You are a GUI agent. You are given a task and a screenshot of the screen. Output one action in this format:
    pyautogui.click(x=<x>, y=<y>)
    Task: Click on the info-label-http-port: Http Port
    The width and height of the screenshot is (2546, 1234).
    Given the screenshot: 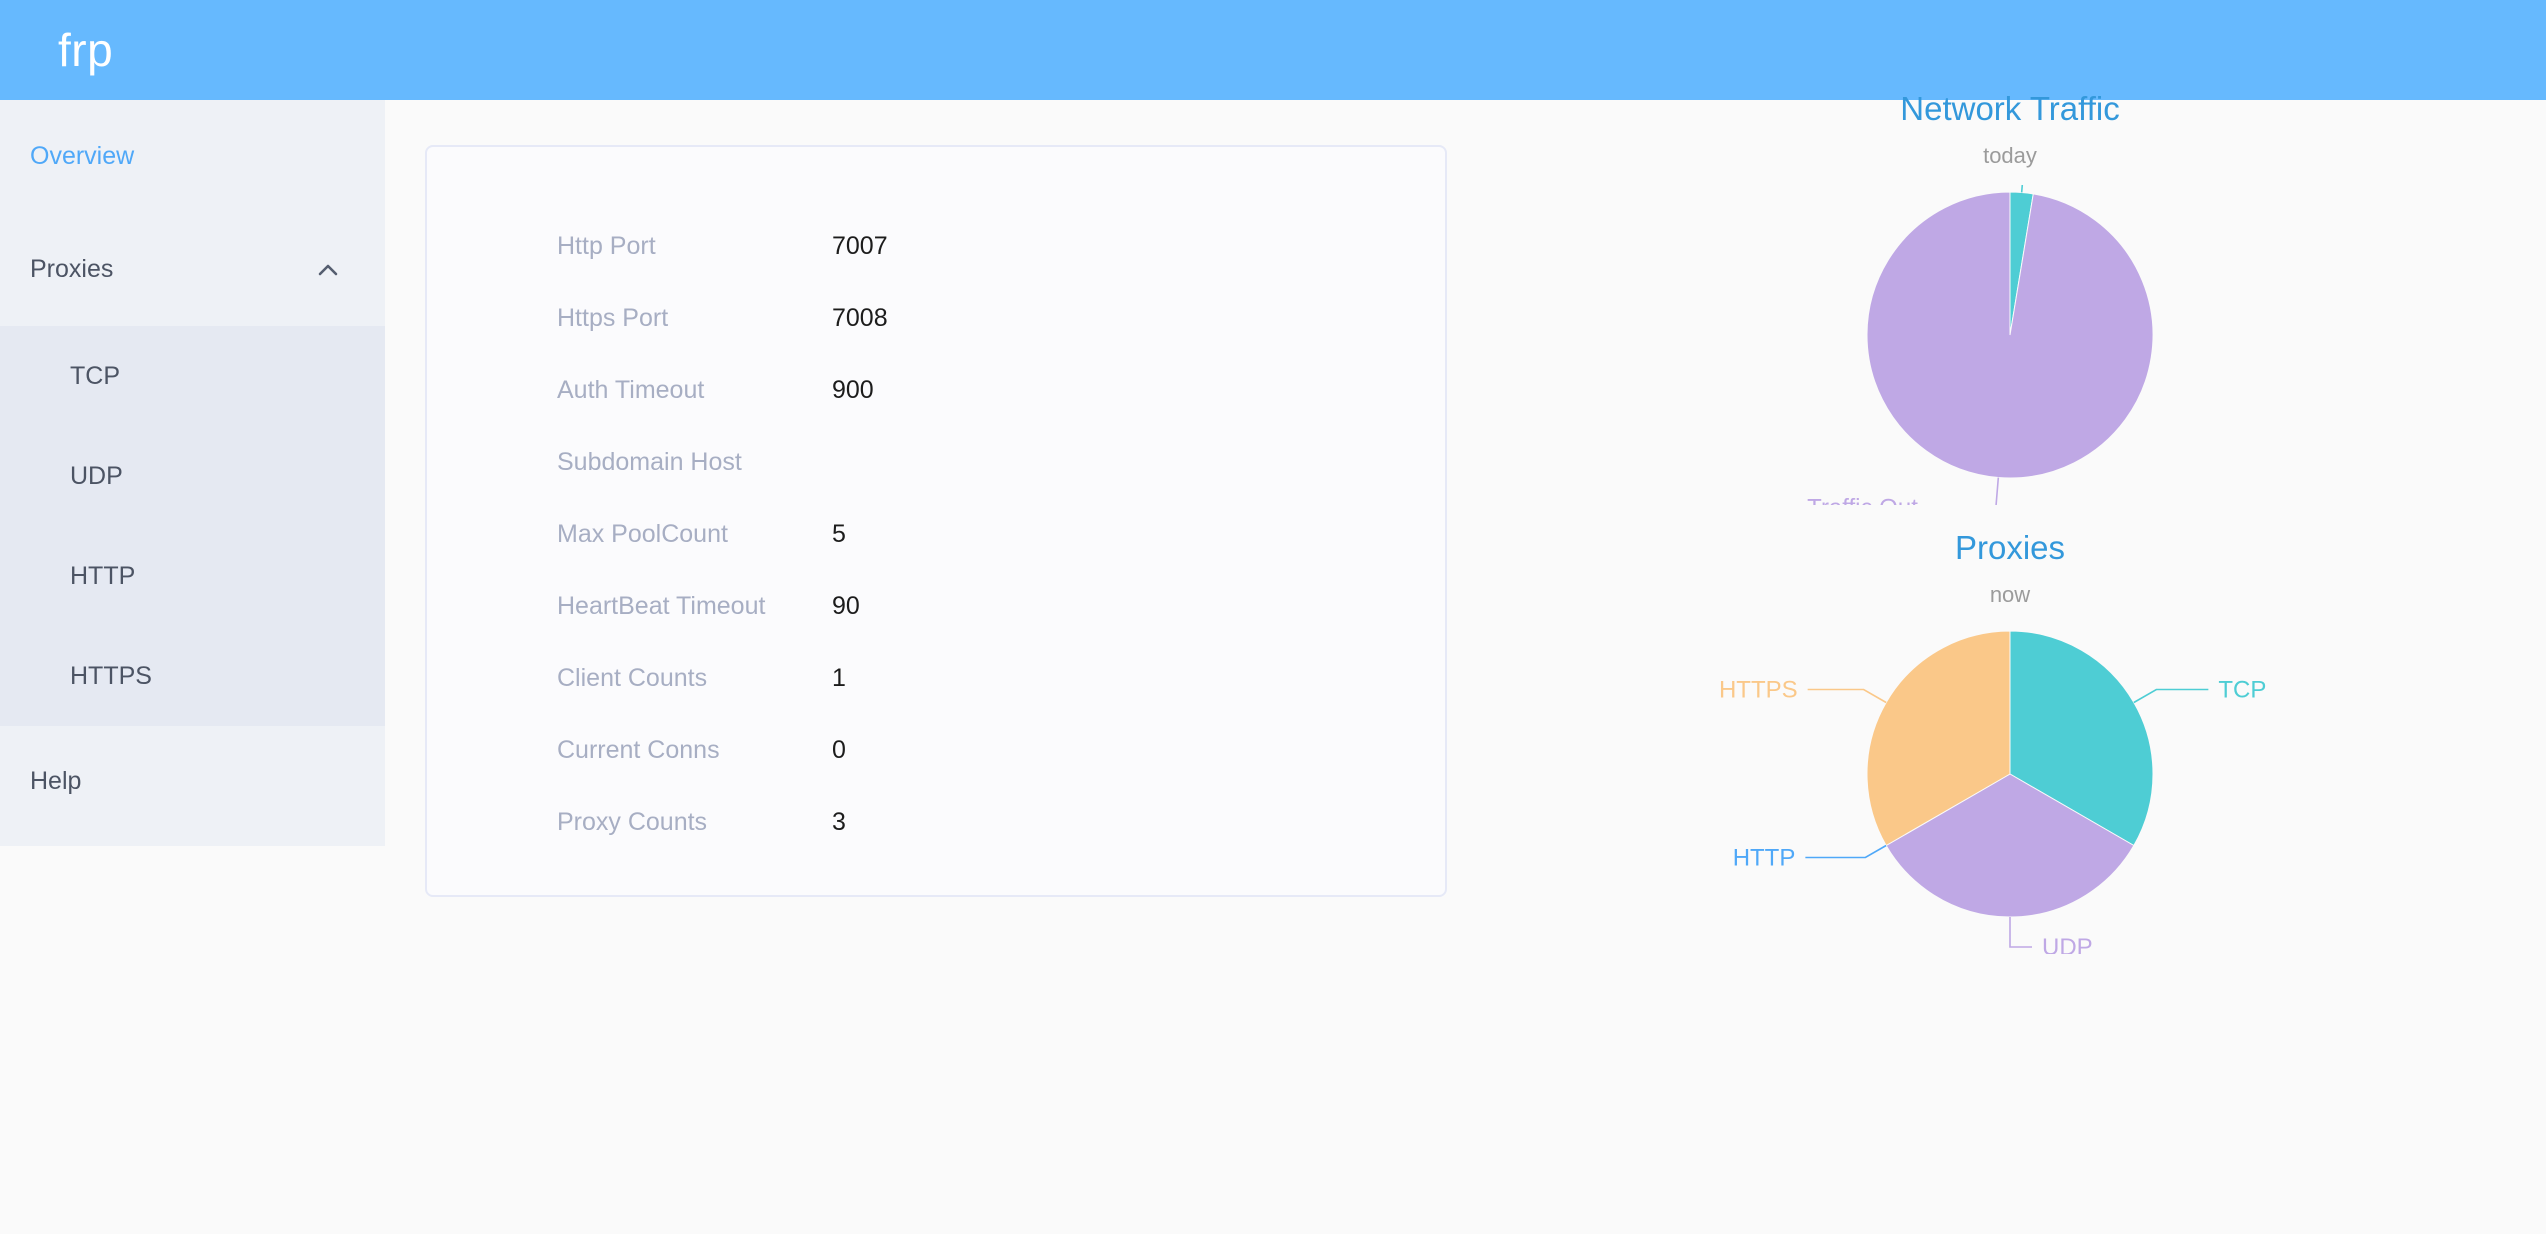 What is the action you would take?
    pyautogui.click(x=606, y=245)
    